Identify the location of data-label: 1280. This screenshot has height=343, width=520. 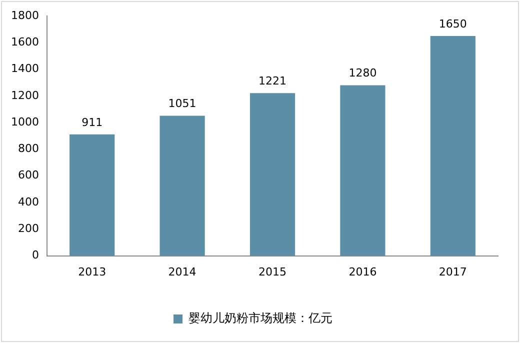
(362, 73).